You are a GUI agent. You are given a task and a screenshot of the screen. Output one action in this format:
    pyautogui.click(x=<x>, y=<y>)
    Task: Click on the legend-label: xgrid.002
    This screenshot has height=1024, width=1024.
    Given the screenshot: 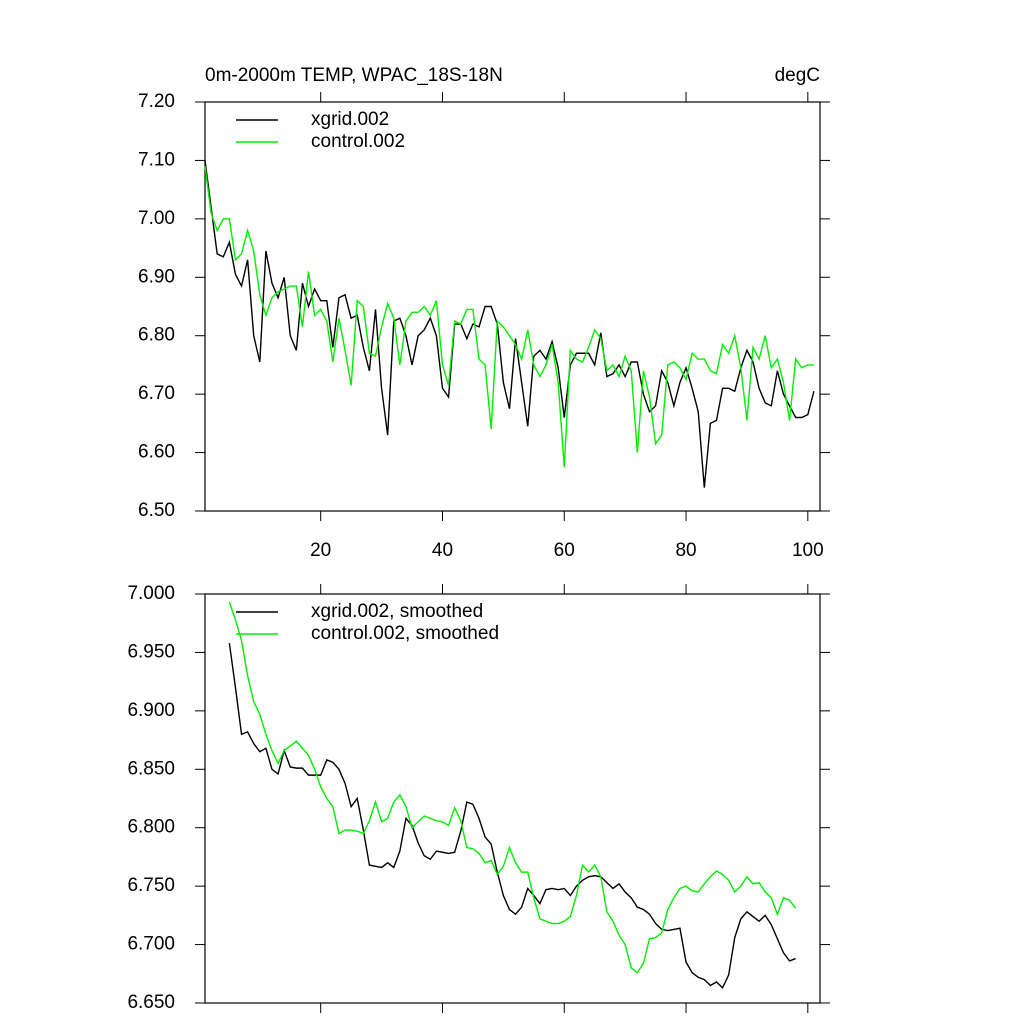 What is the action you would take?
    pyautogui.click(x=350, y=119)
    